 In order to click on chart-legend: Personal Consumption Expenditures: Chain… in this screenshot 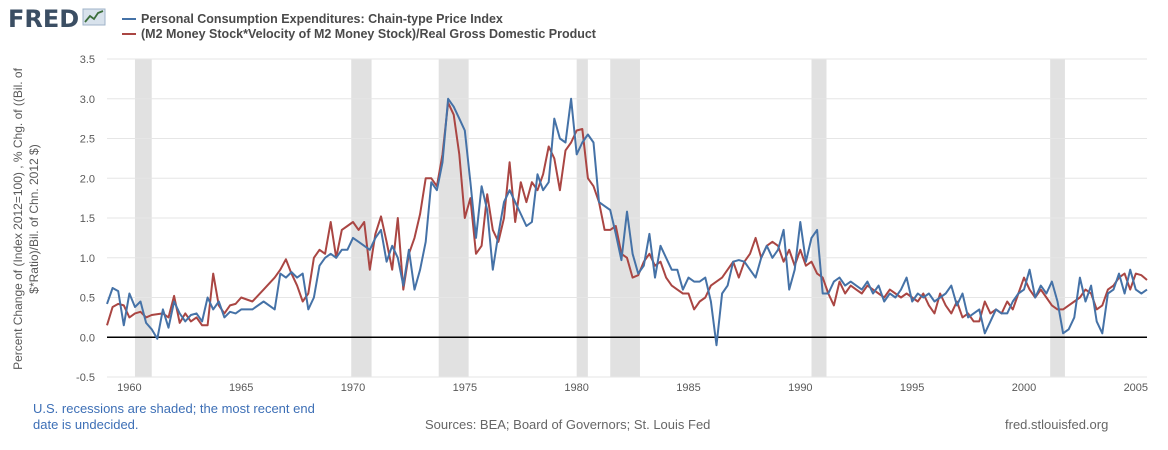, I will do `click(359, 26)`.